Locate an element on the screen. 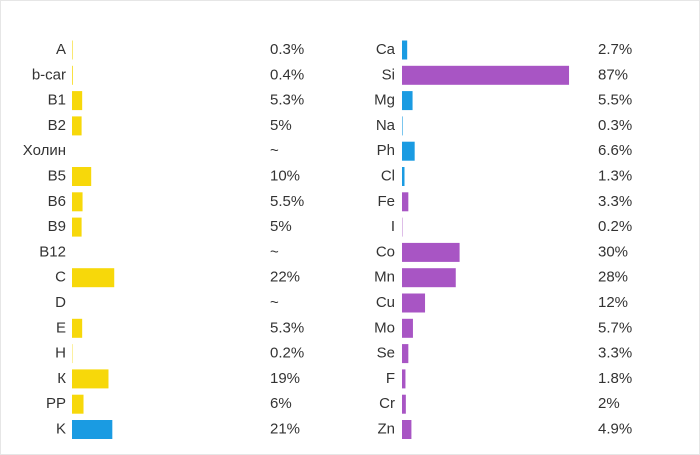 Image resolution: width=700 pixels, height=455 pixels. value-label: 4.9% is located at coordinates (615, 428).